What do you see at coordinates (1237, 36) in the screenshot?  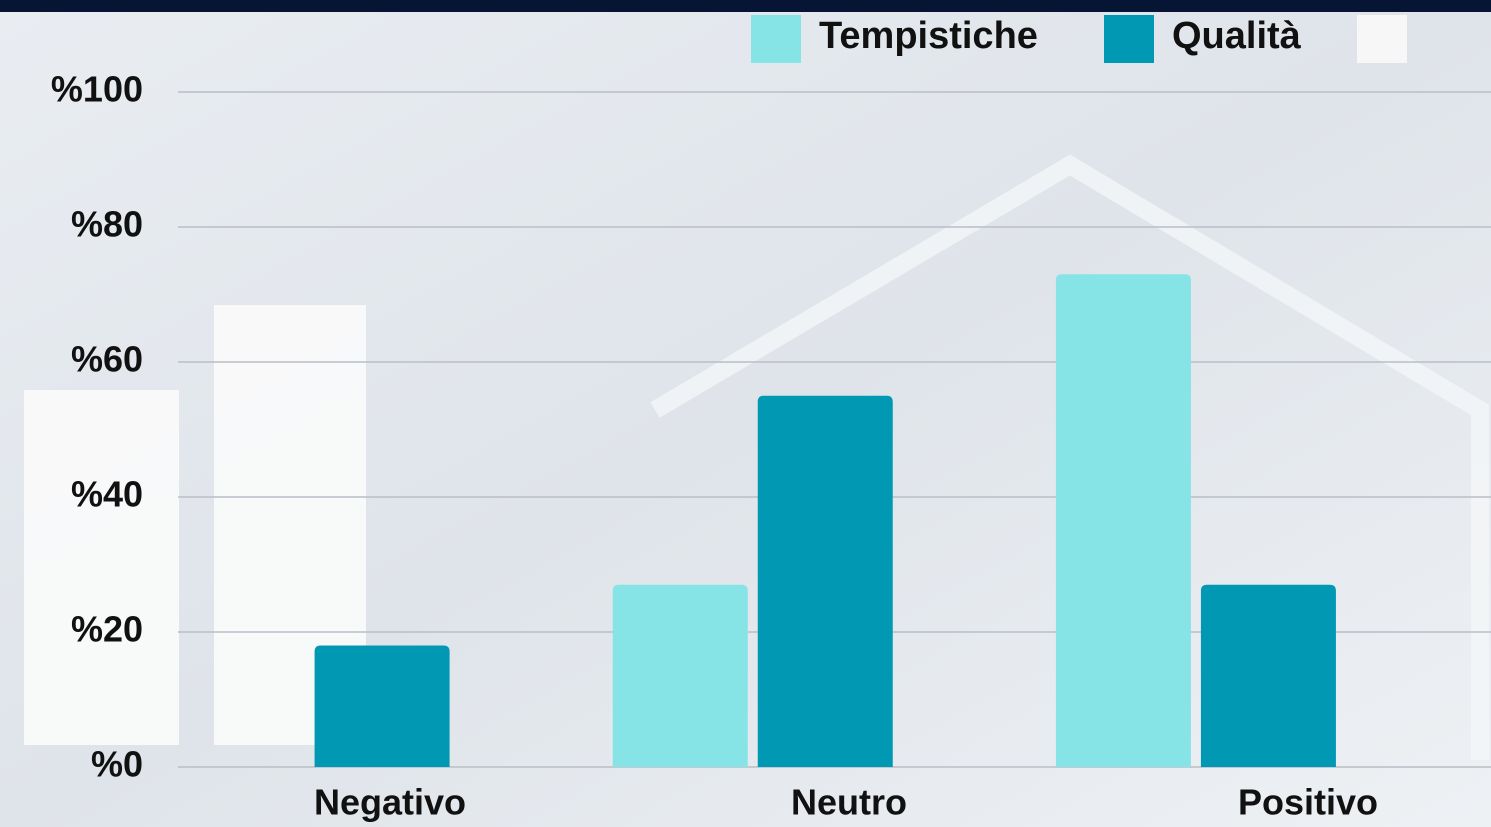 I see `legend-label: Qualità` at bounding box center [1237, 36].